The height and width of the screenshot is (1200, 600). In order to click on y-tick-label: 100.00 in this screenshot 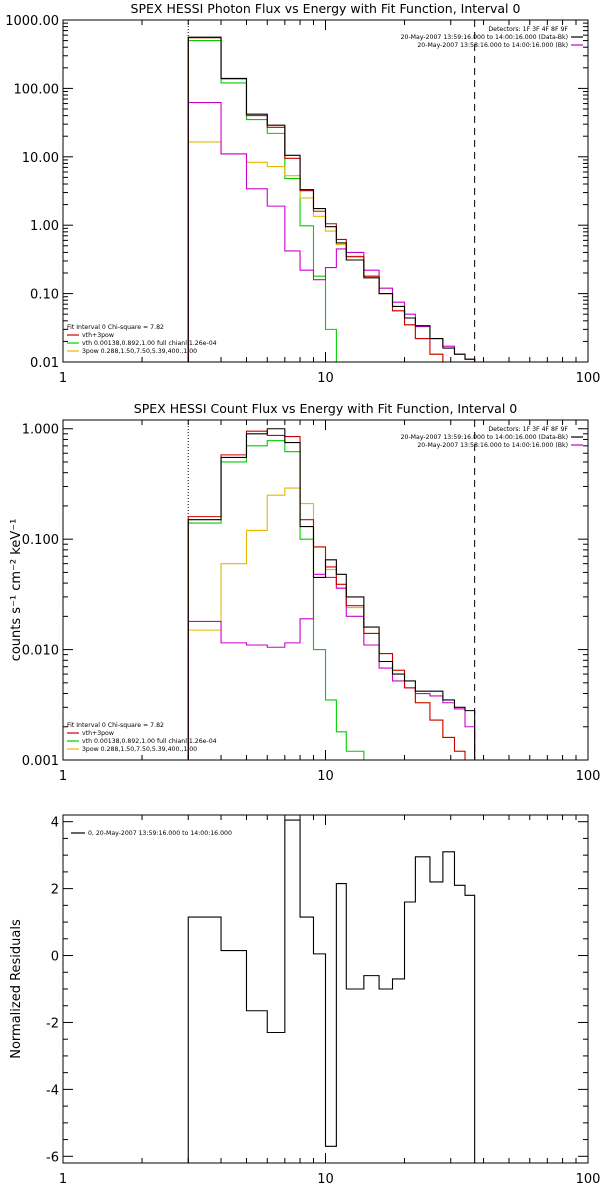, I will do `click(37, 89)`.